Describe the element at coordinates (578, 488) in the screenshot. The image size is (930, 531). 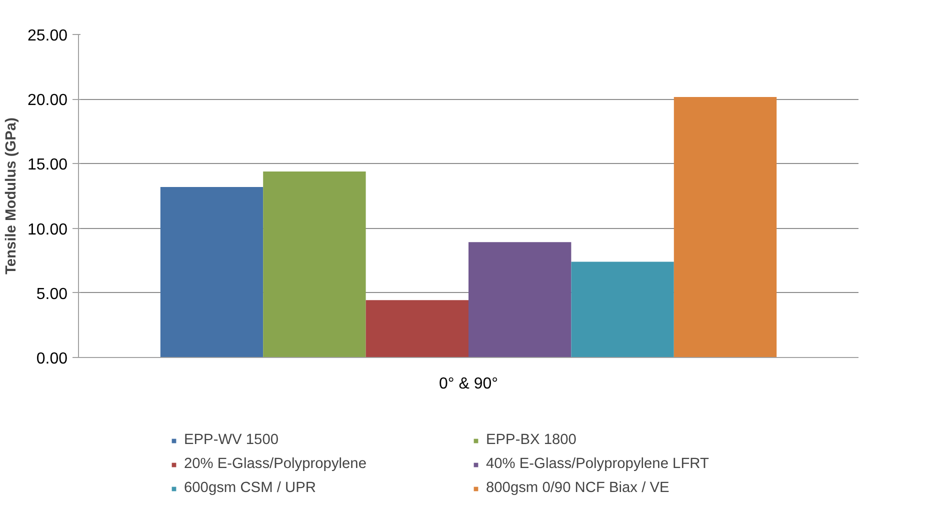
I see `legend-label: 800gsm 0/90 NCF Biax / VE` at that location.